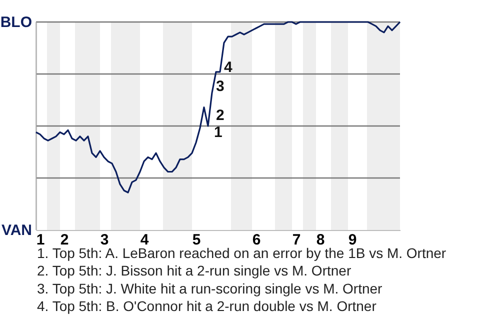 The image size is (480, 320). What do you see at coordinates (207, 306) in the screenshot?
I see `text: 4. Top 5th: B. O'Connor hit a 2-run double vs M. Ortner` at bounding box center [207, 306].